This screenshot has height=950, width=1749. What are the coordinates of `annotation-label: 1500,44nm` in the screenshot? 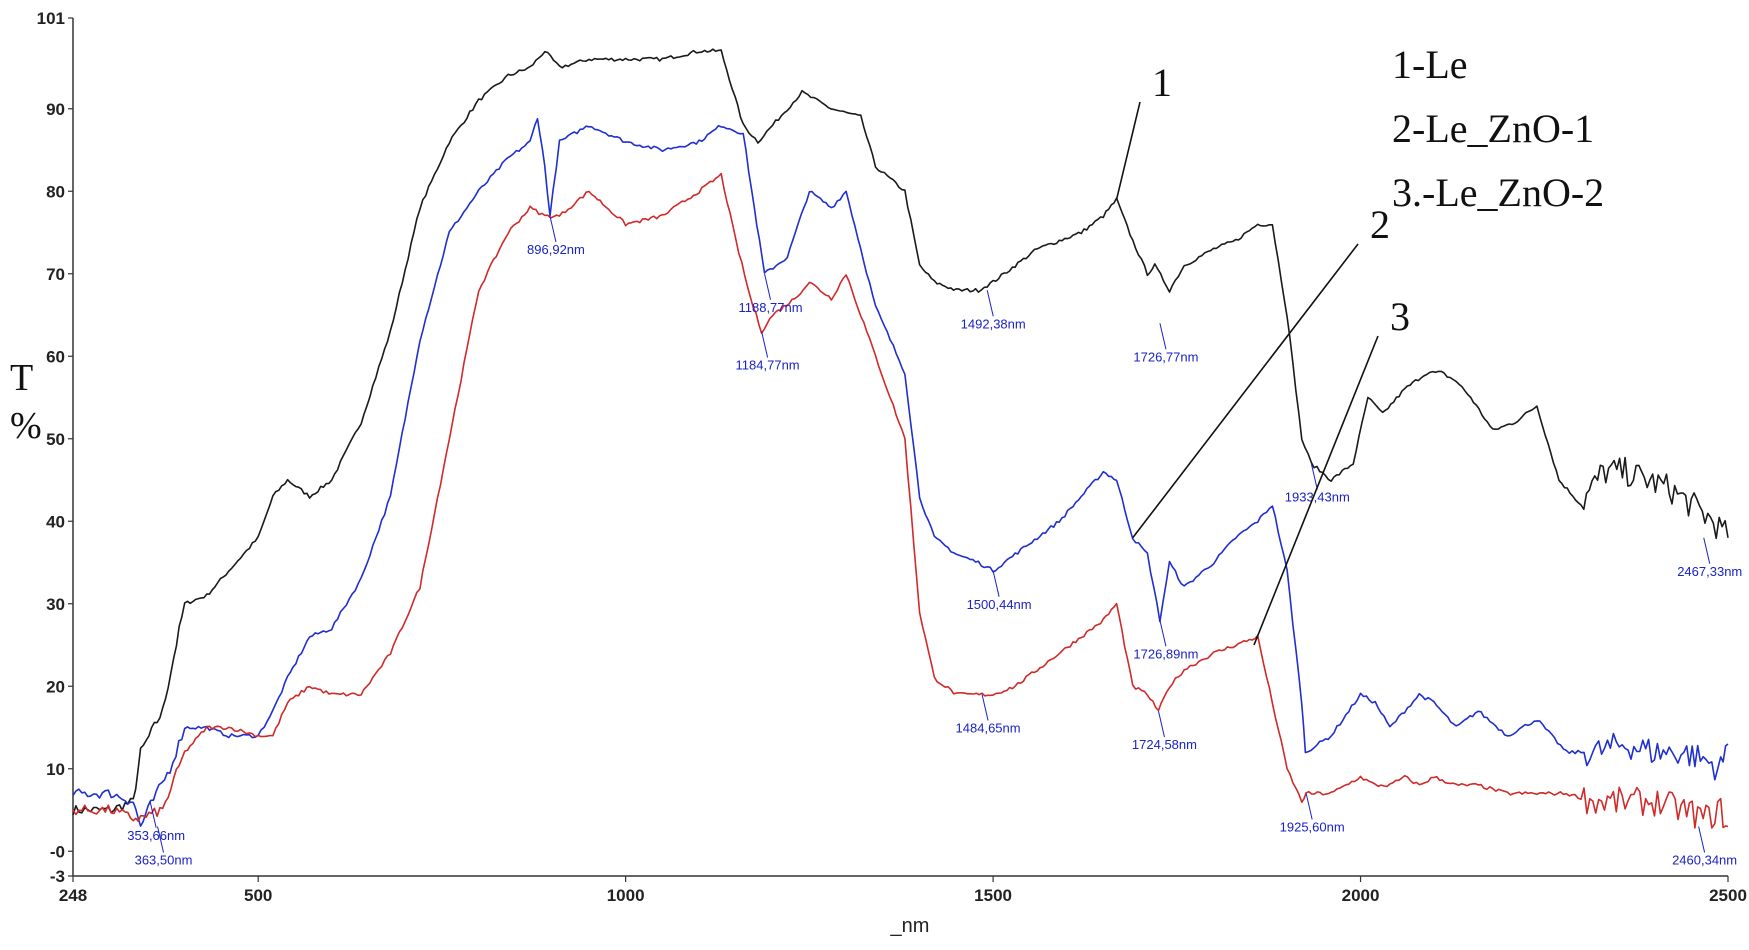 It's located at (999, 604).